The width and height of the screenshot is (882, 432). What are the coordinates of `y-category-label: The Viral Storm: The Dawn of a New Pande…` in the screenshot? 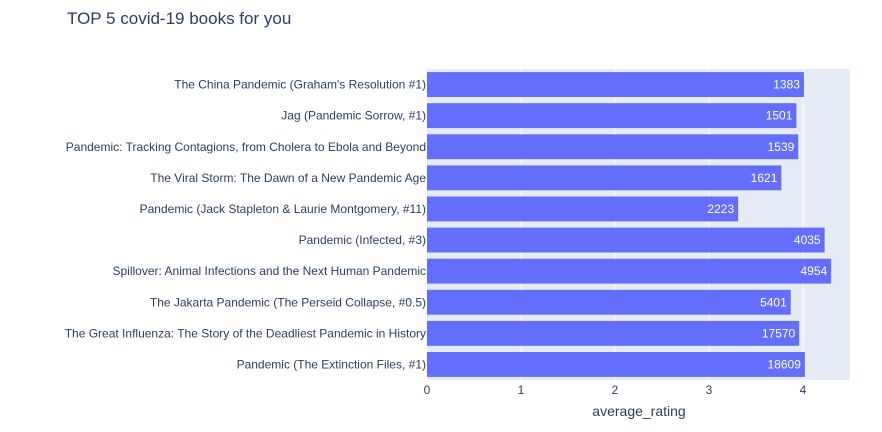 It's located at (288, 178).